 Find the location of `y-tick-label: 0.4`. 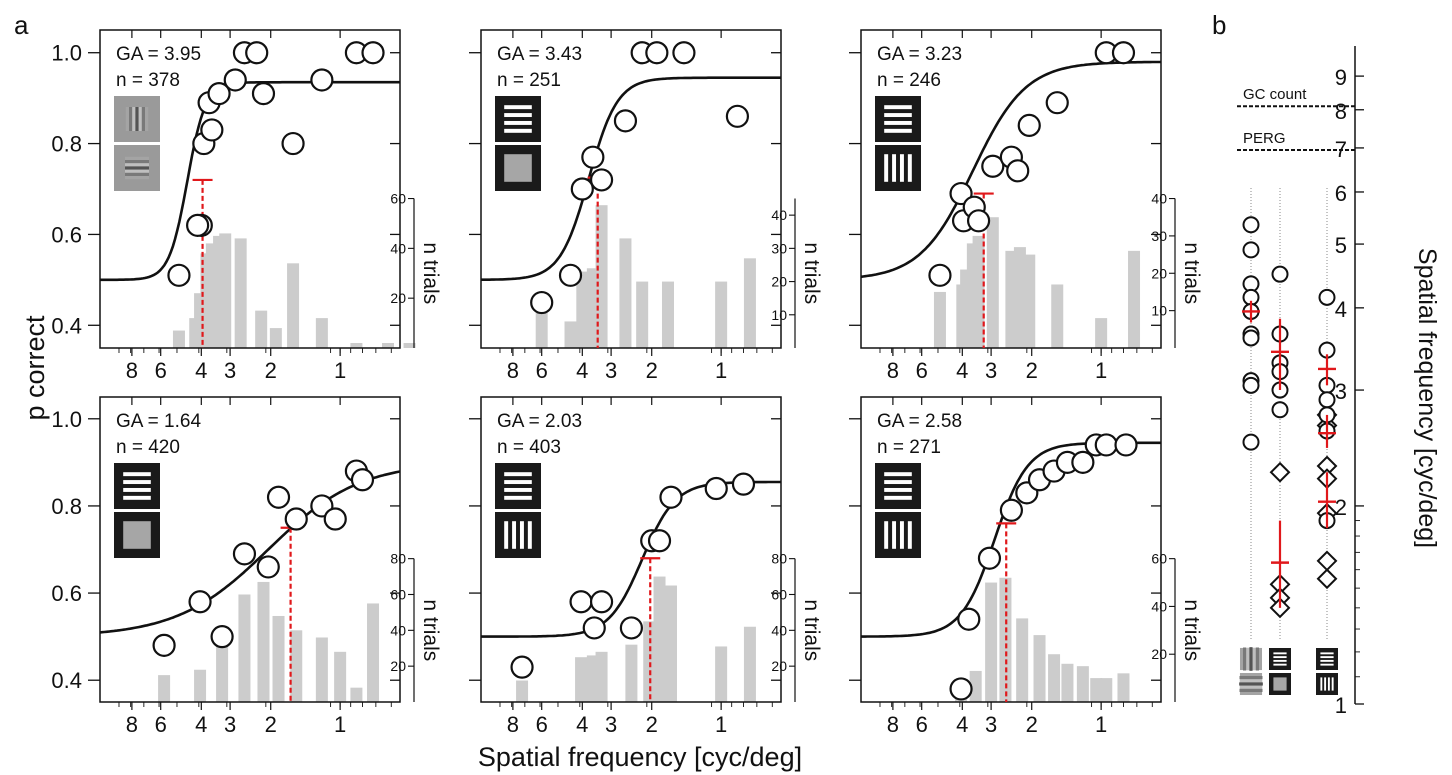

y-tick-label: 0.4 is located at coordinates (66, 680).